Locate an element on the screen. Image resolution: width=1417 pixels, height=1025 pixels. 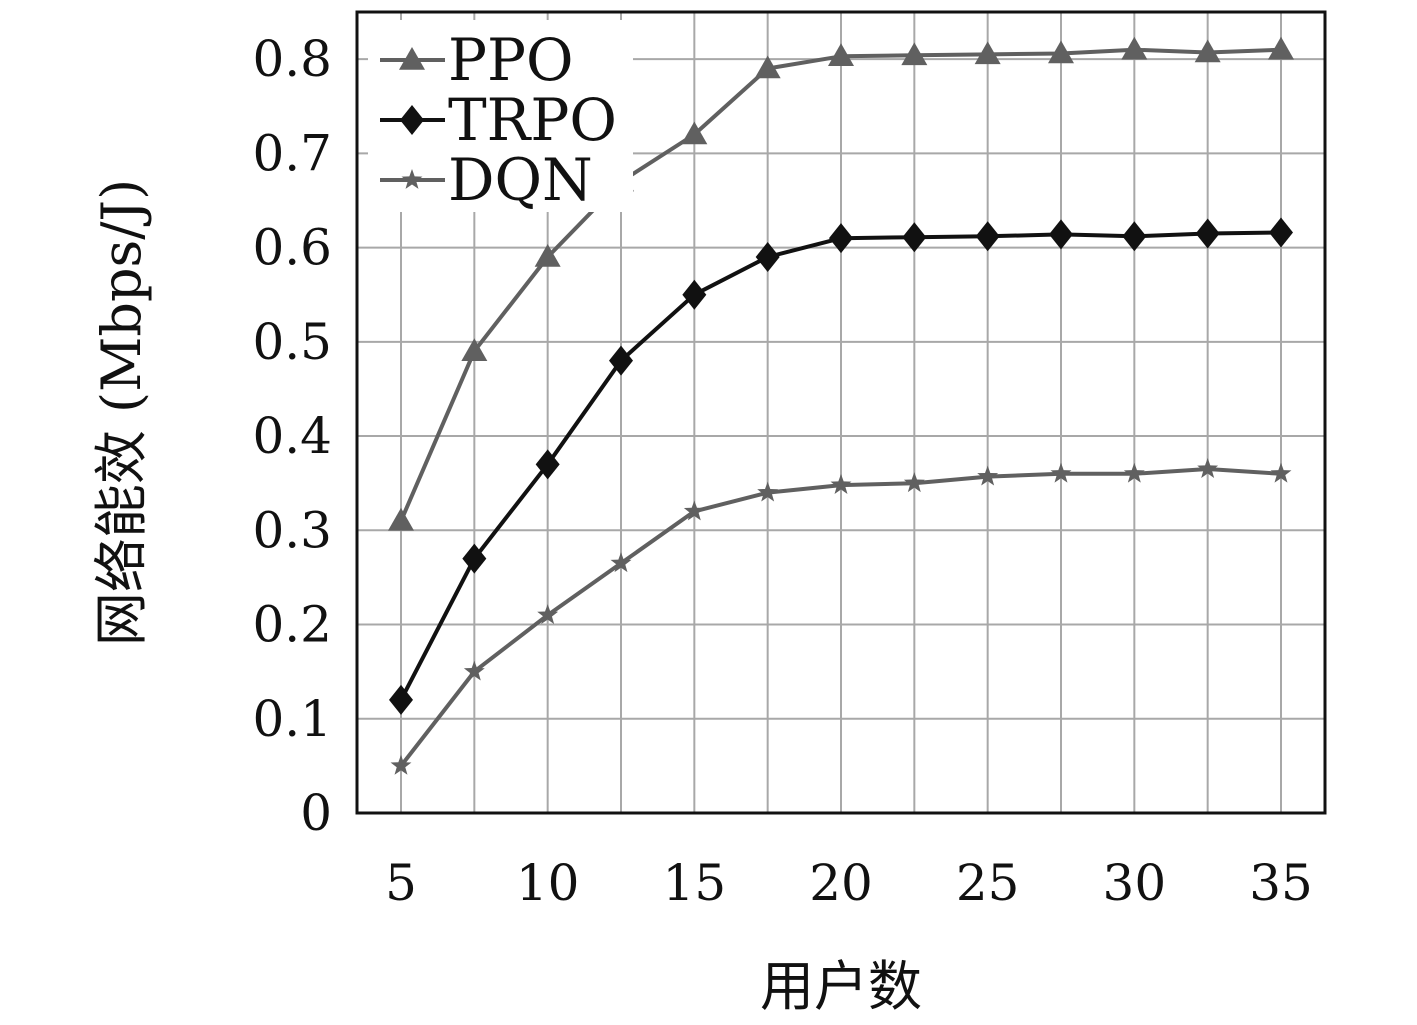
legend-item-ppo: PPO is located at coordinates (477, 60).